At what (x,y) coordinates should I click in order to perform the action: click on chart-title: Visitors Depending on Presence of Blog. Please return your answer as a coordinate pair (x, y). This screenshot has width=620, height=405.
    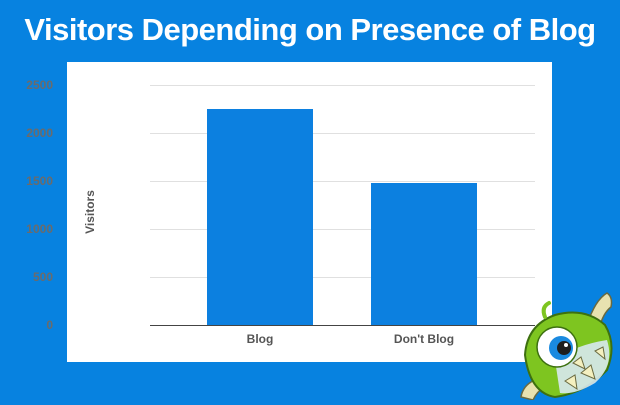
    Looking at the image, I should click on (310, 29).